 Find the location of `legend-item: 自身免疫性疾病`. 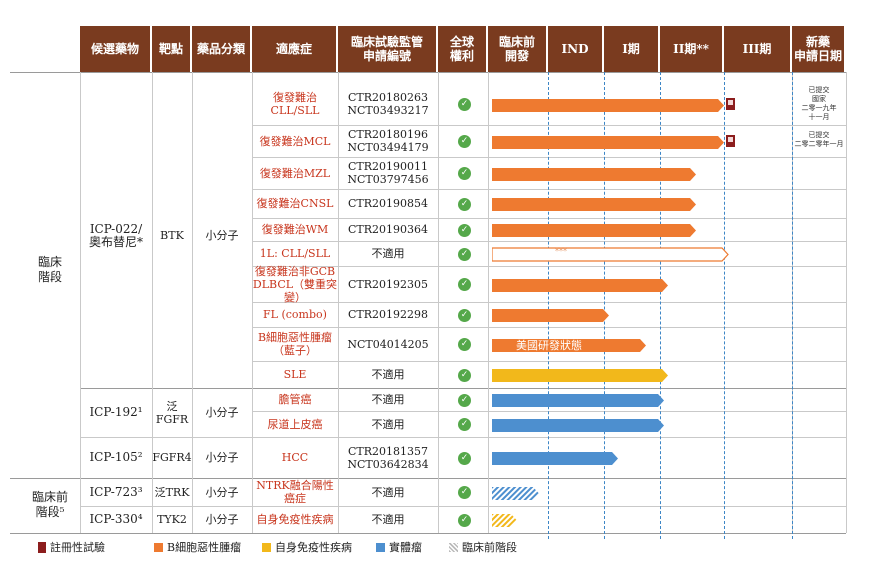

legend-item: 自身免疫性疾病 is located at coordinates (307, 547).